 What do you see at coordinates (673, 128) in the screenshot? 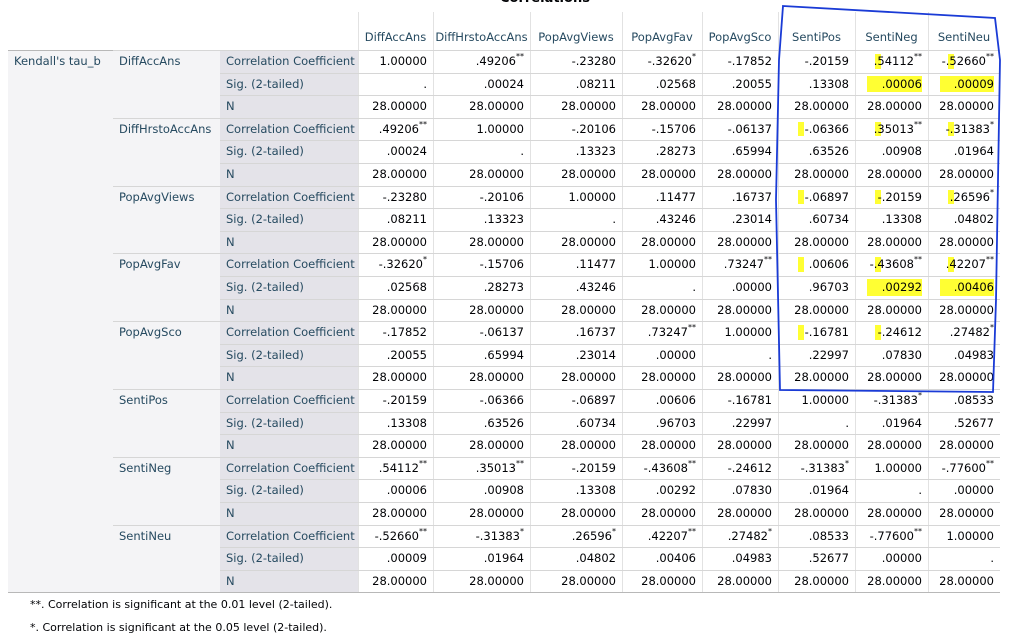
I see `cell: -.15706` at bounding box center [673, 128].